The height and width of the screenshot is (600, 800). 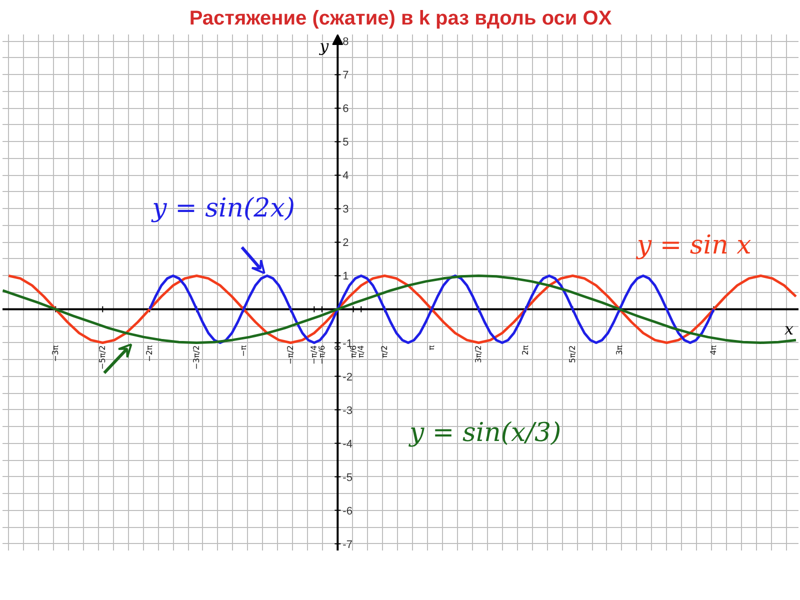 What do you see at coordinates (347, 410) in the screenshot?
I see `y-tick-label: -3` at bounding box center [347, 410].